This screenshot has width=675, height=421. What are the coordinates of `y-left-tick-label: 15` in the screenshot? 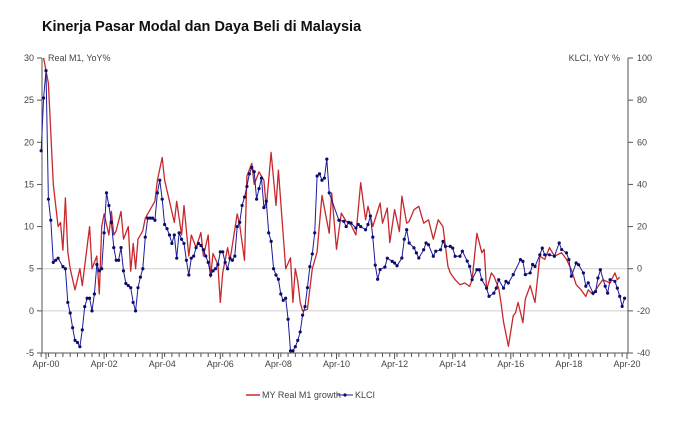 It's located at (29, 184).